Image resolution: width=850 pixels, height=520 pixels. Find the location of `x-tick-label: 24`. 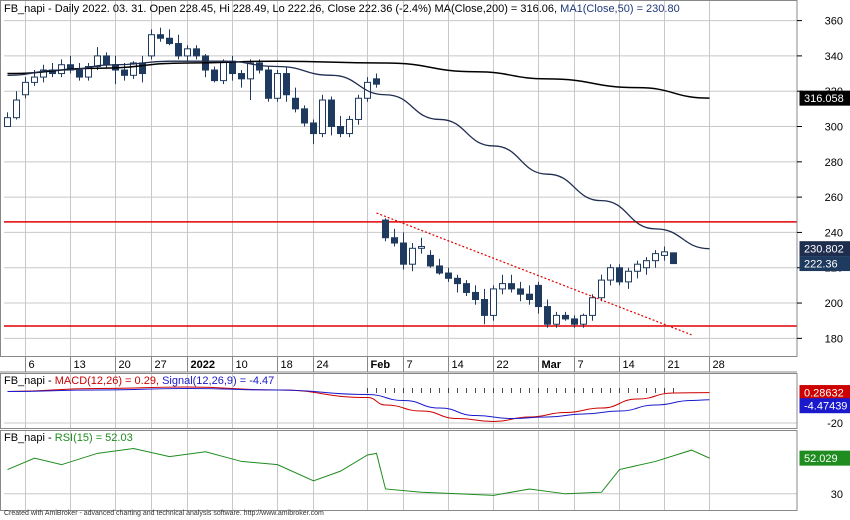

x-tick-label: 24 is located at coordinates (323, 365).